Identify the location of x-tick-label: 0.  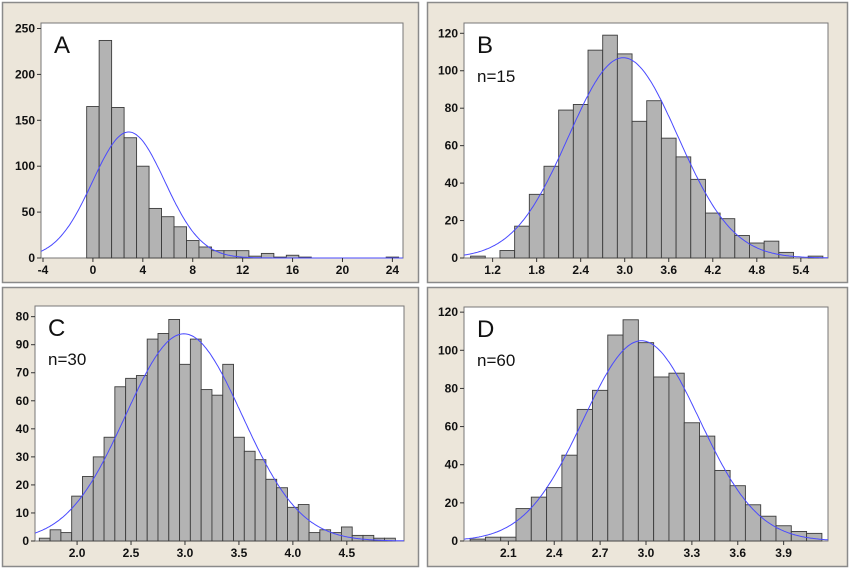
(93, 270).